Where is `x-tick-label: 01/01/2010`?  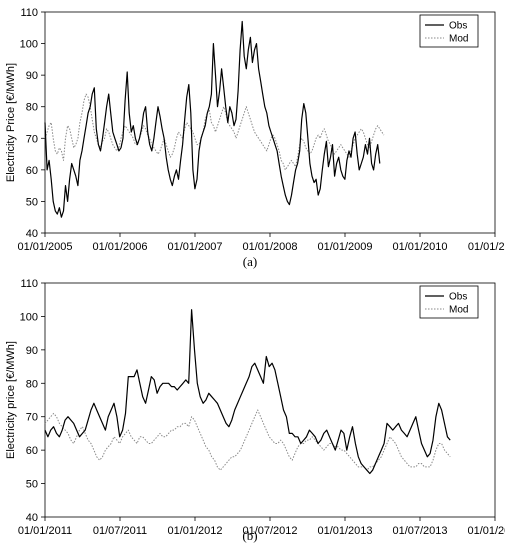
x-tick-label: 01/01/2010 is located at coordinates (419, 247).